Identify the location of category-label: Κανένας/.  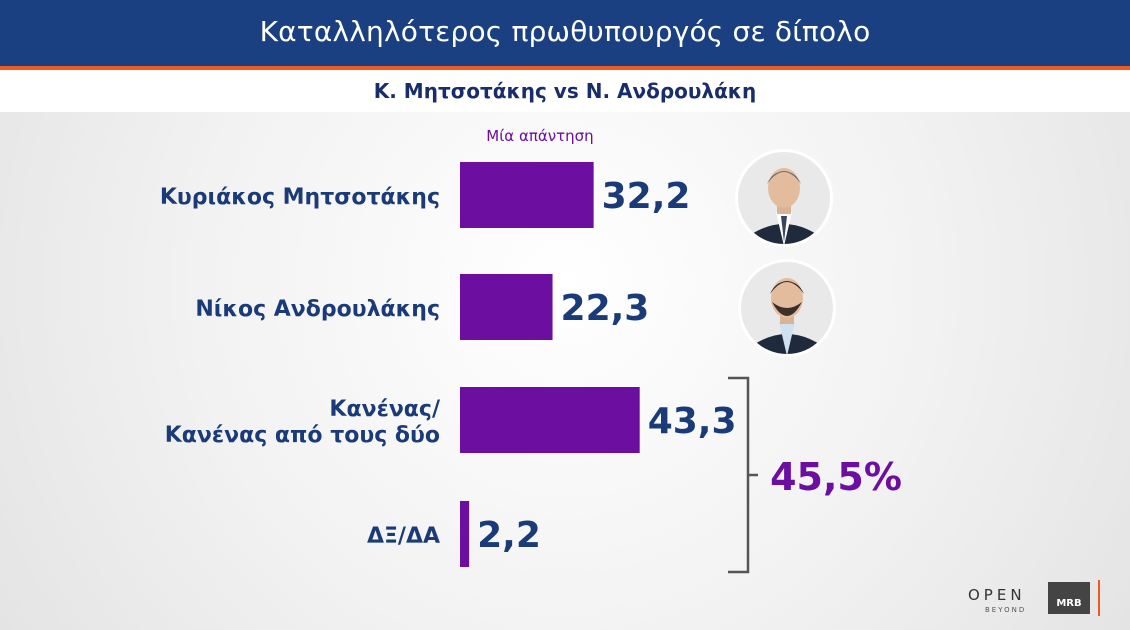
(385, 409).